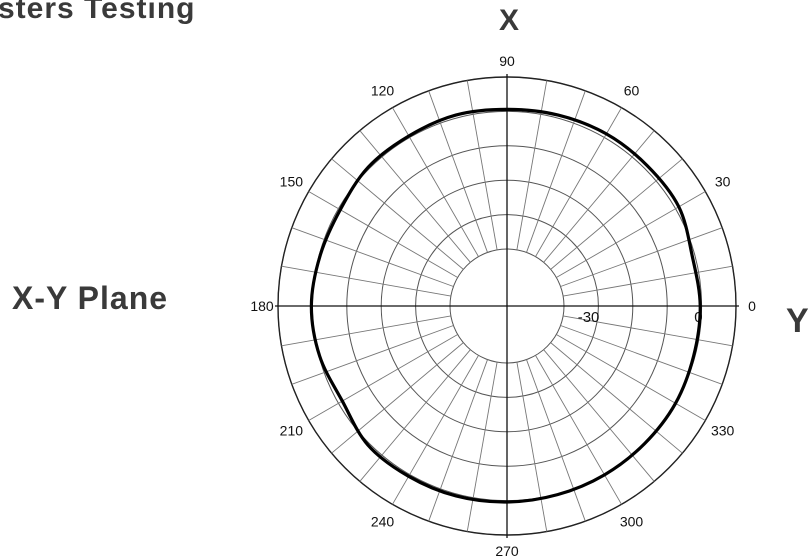  What do you see at coordinates (752, 306) in the screenshot?
I see `angle-tick-label: 0` at bounding box center [752, 306].